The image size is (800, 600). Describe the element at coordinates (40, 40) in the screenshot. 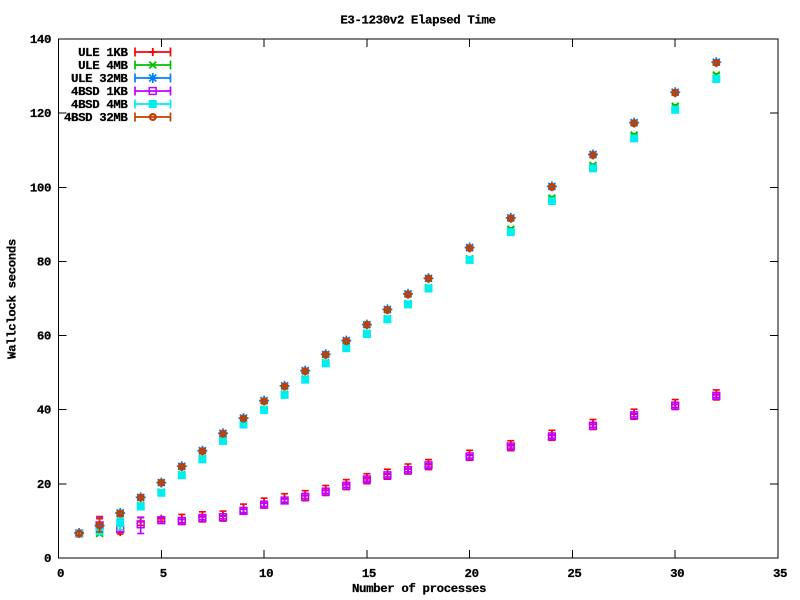

I see `svg-text: 140` at that location.